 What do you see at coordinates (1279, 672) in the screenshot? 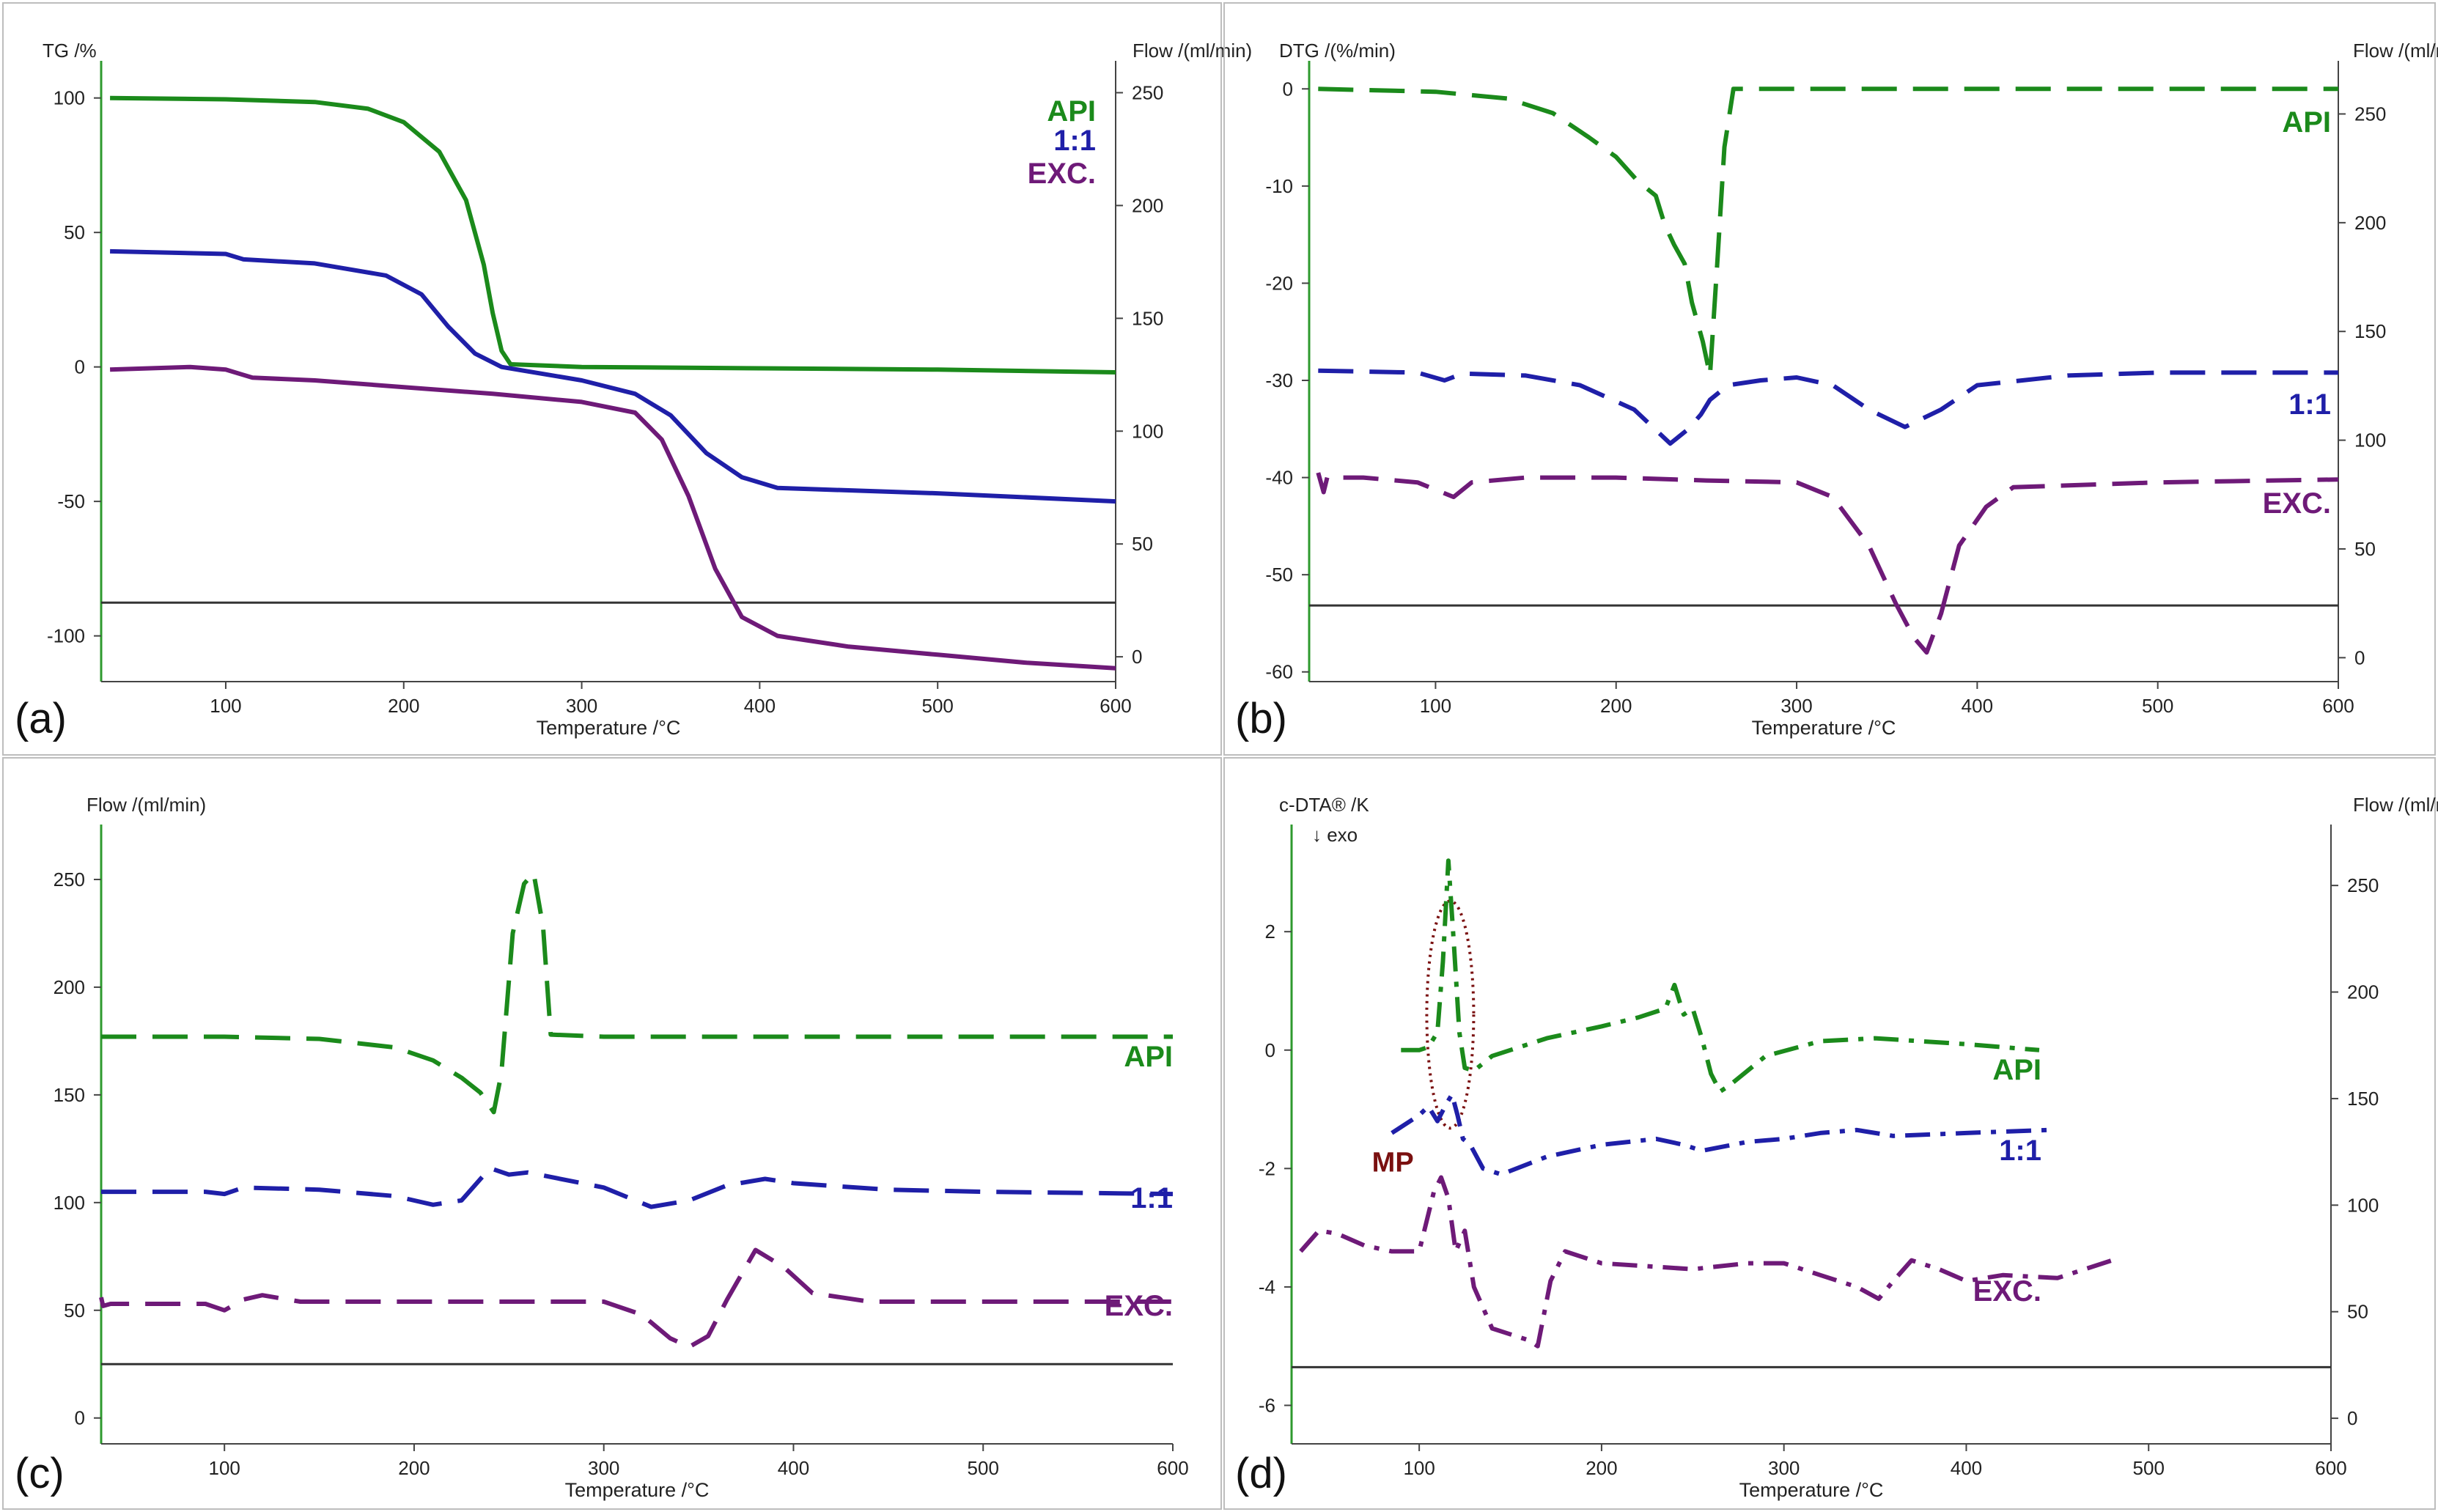
I see `y-tick-label: -60` at bounding box center [1279, 672].